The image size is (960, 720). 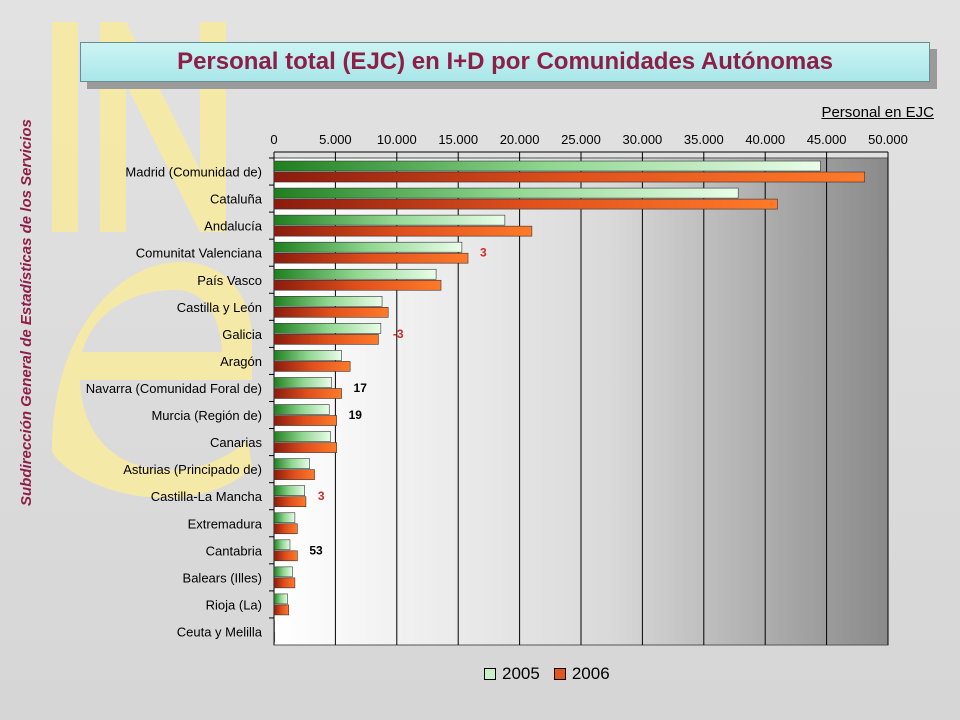 What do you see at coordinates (521, 673) in the screenshot?
I see `legend-label-2005: 2005` at bounding box center [521, 673].